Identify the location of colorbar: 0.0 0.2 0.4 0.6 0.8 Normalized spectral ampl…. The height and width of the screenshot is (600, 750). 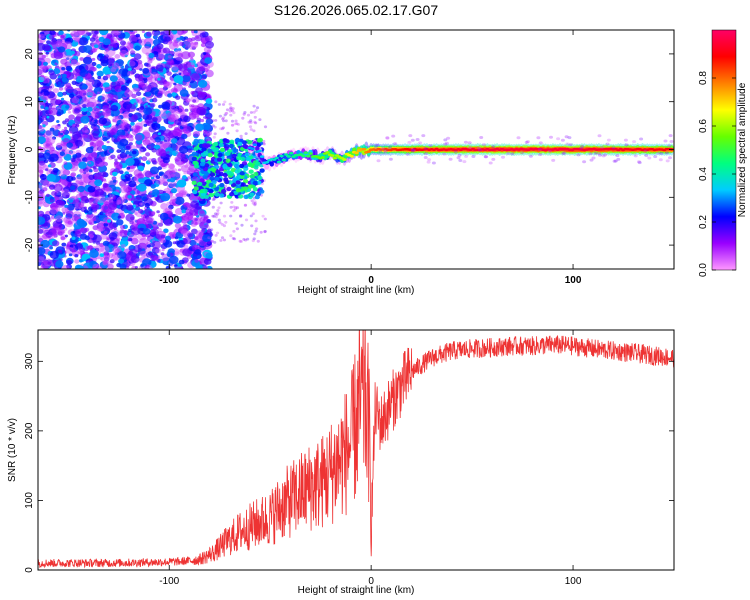
(723, 153).